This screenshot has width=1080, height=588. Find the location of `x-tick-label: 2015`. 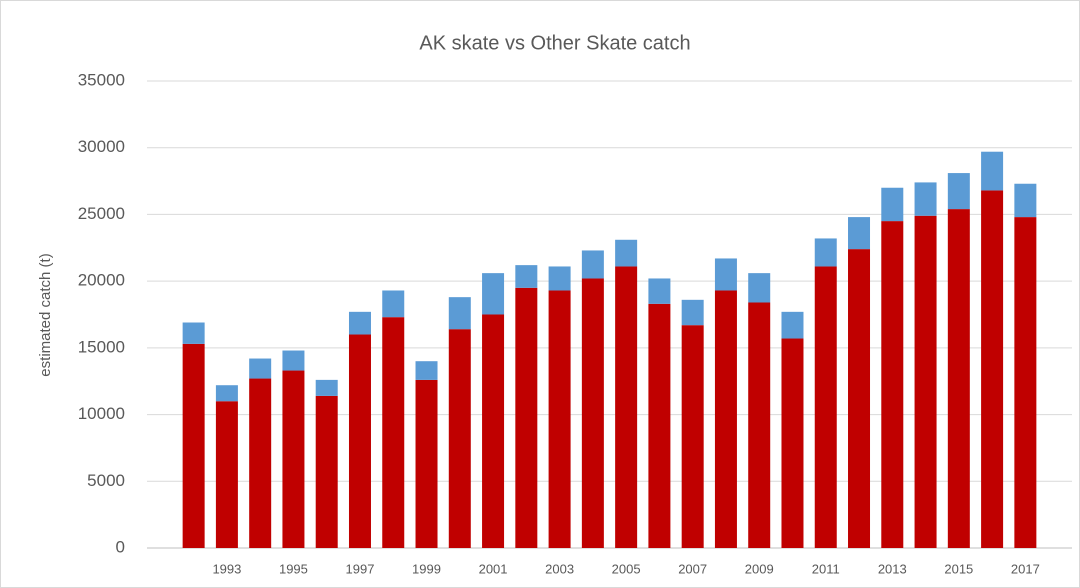

x-tick-label: 2015 is located at coordinates (958, 568).